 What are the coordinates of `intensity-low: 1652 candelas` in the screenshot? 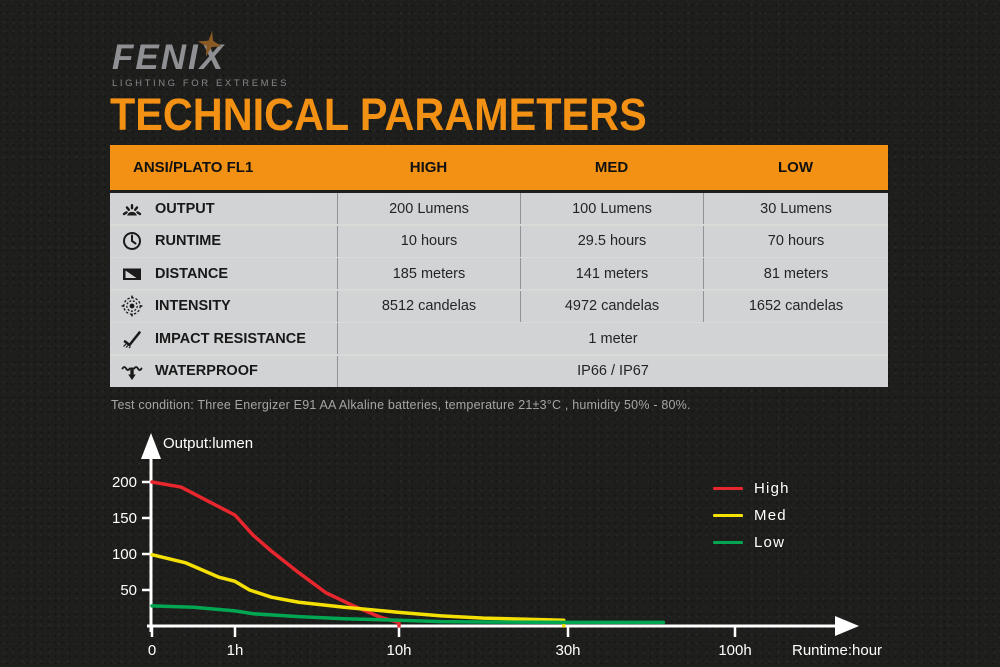 It's located at (795, 306).